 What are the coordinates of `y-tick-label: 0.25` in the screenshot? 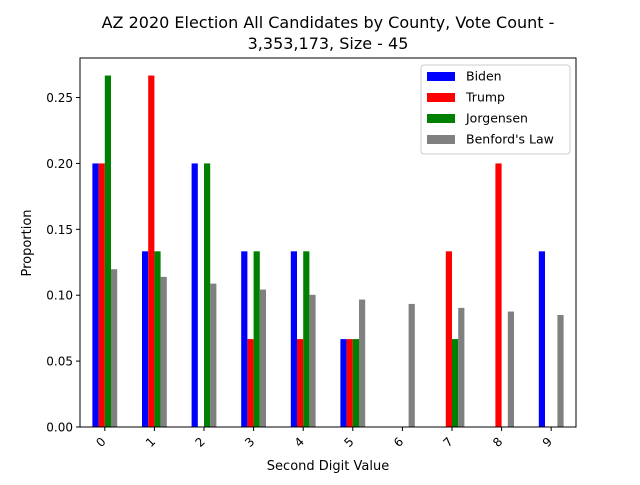 It's located at (59, 98).